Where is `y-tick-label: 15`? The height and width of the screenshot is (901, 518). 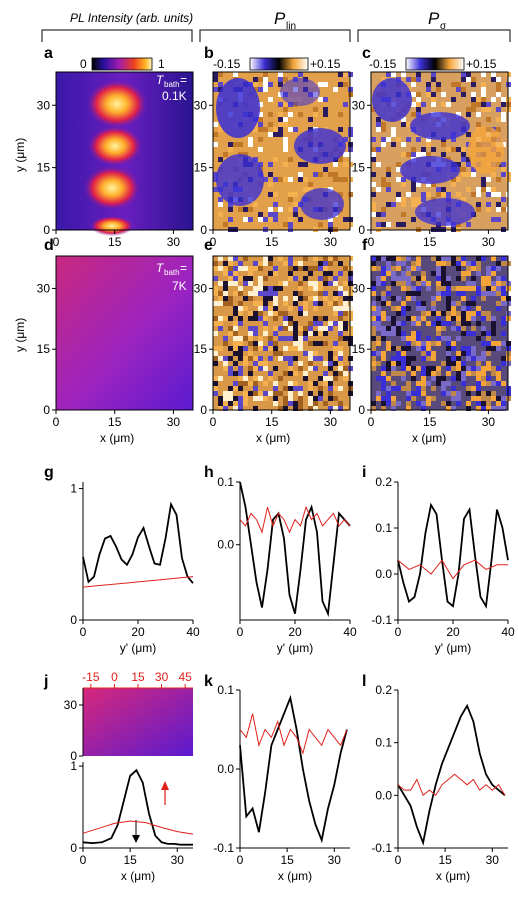 y-tick-label: 15 is located at coordinates (359, 349).